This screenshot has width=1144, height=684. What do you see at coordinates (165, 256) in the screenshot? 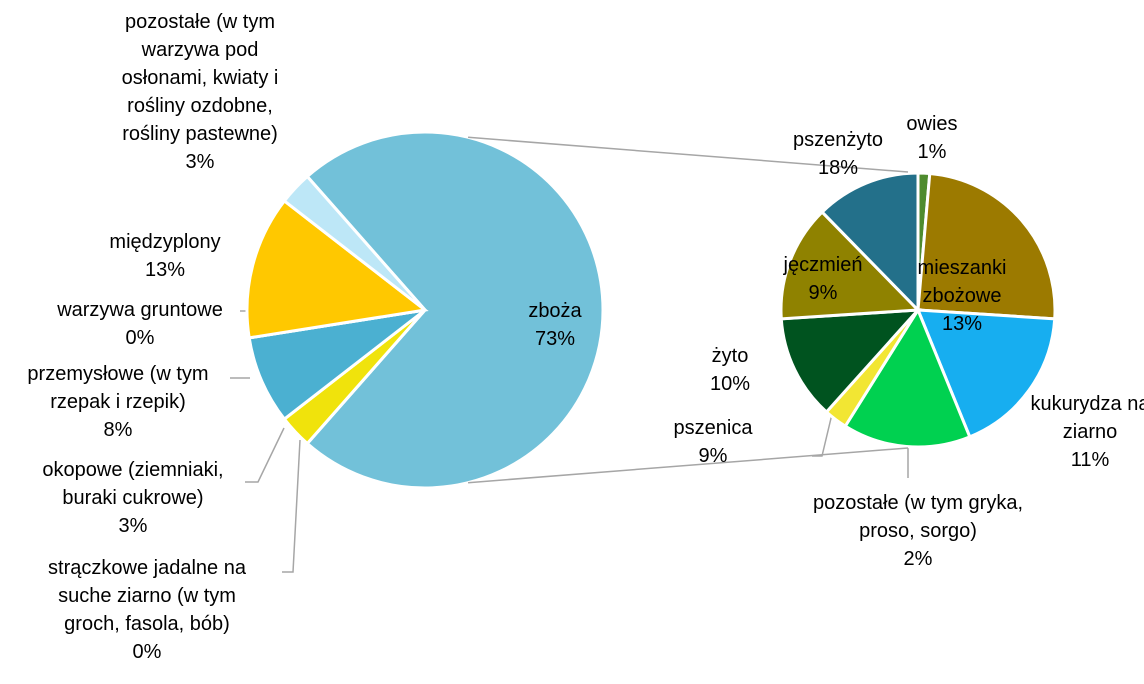
I see `slice-label: międzyplony 13%` at bounding box center [165, 256].